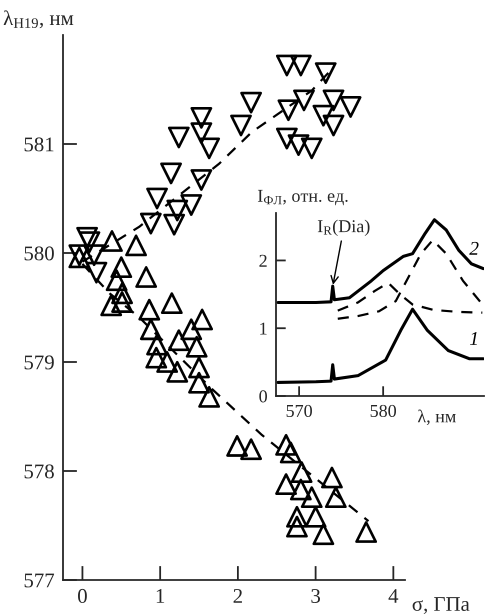 The width and height of the screenshot is (496, 614). I want to click on y-tick-label: 2, so click(263, 260).